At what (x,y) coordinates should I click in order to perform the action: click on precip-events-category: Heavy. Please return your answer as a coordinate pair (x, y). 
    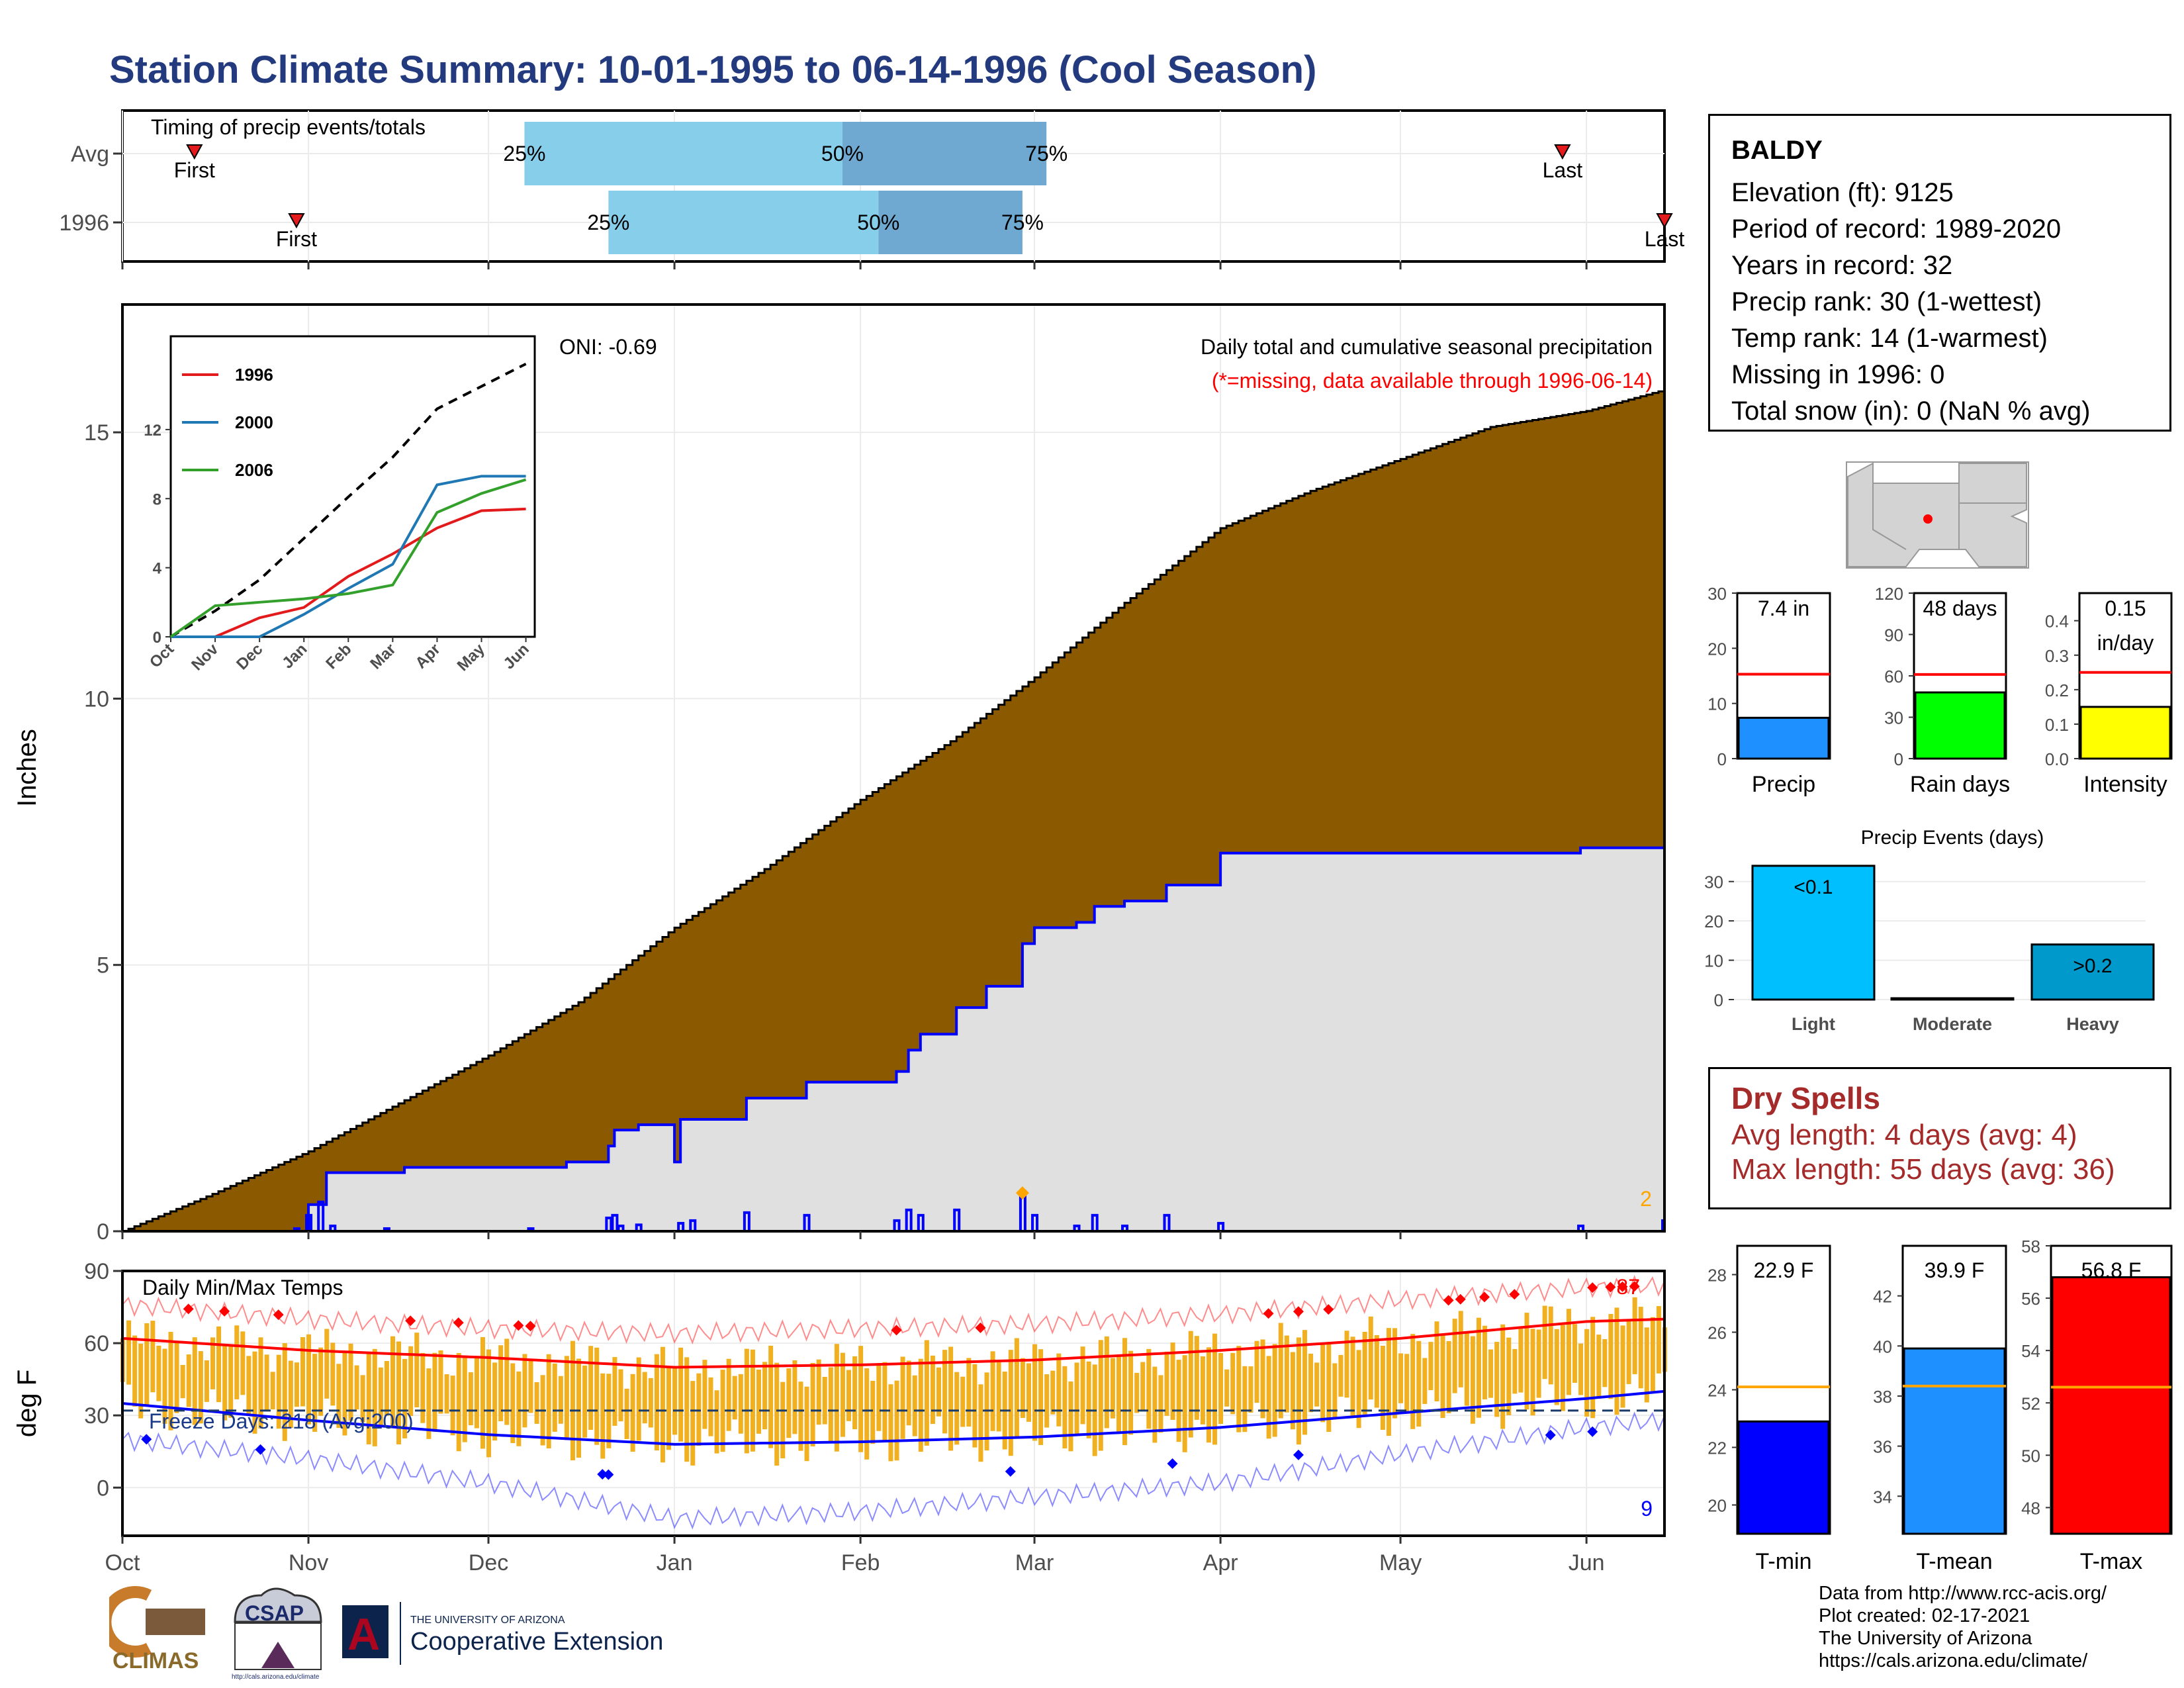
    Looking at the image, I should click on (2092, 1024).